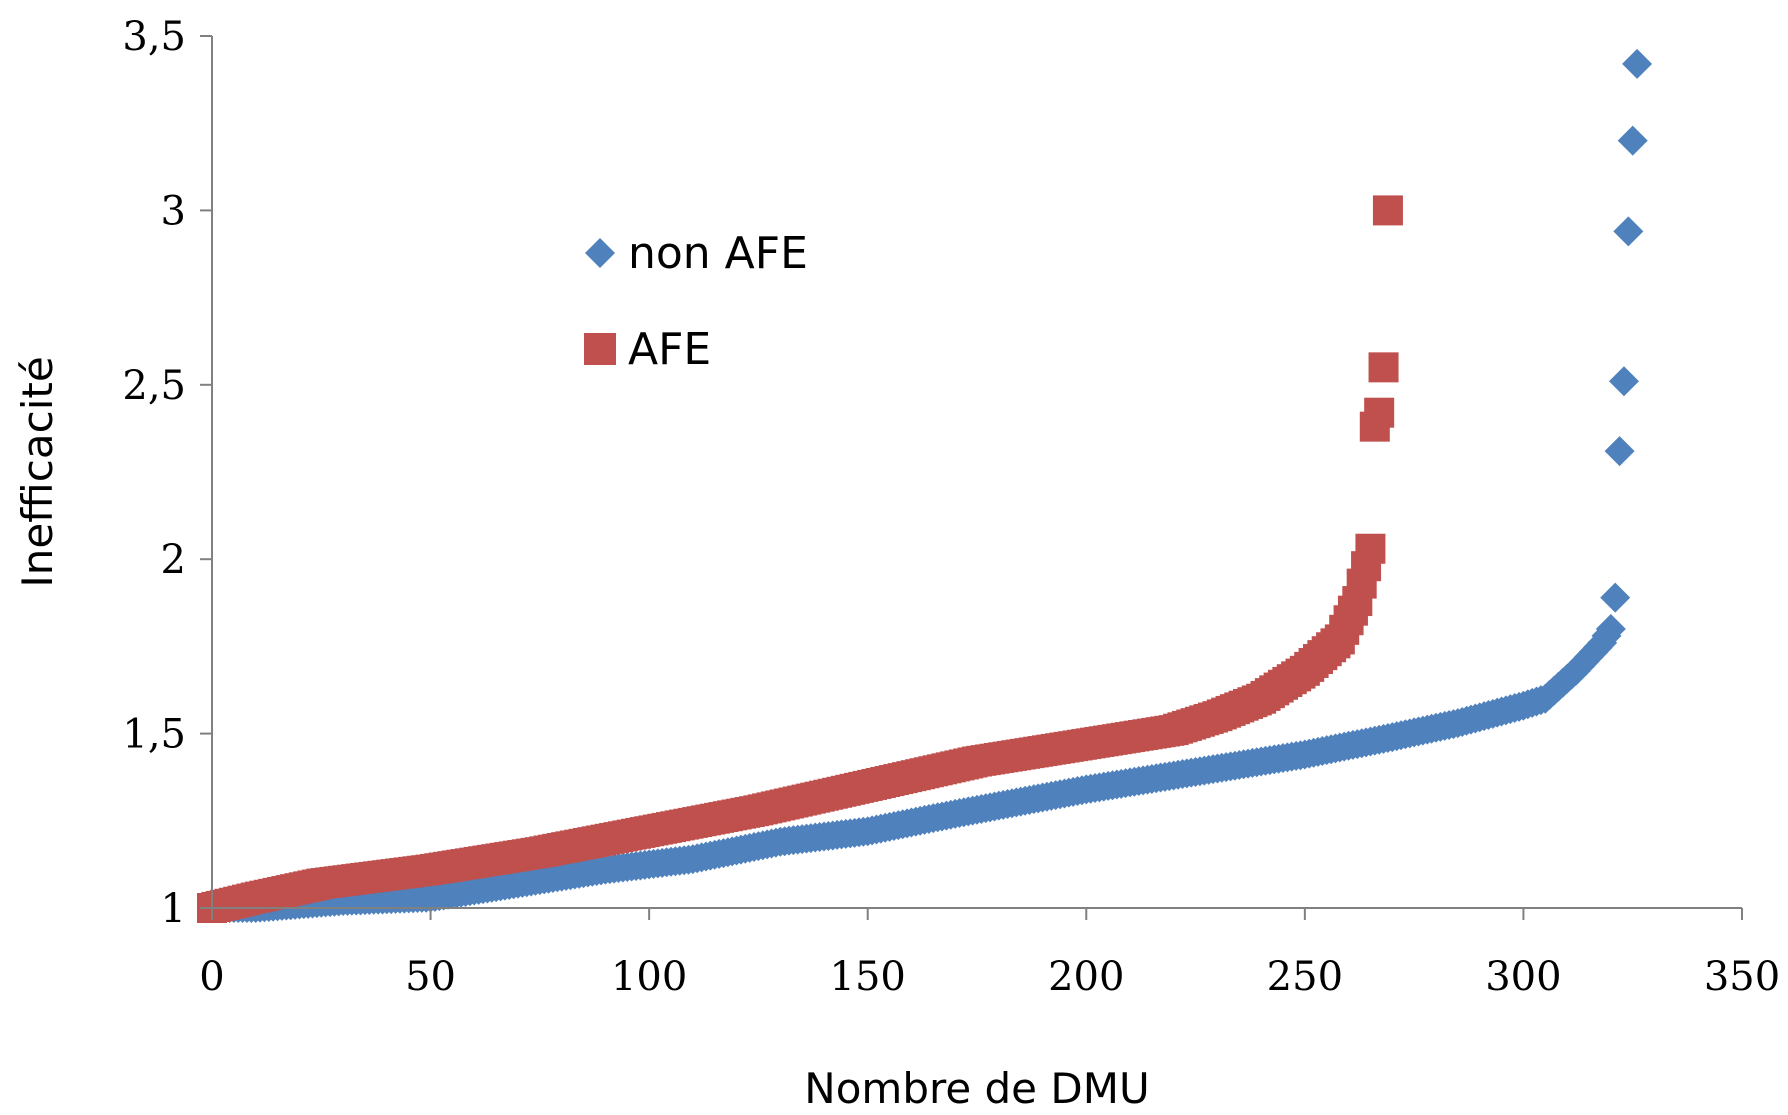 The height and width of the screenshot is (1115, 1788). Describe the element at coordinates (1305, 977) in the screenshot. I see `x-tick-label: 250` at that location.